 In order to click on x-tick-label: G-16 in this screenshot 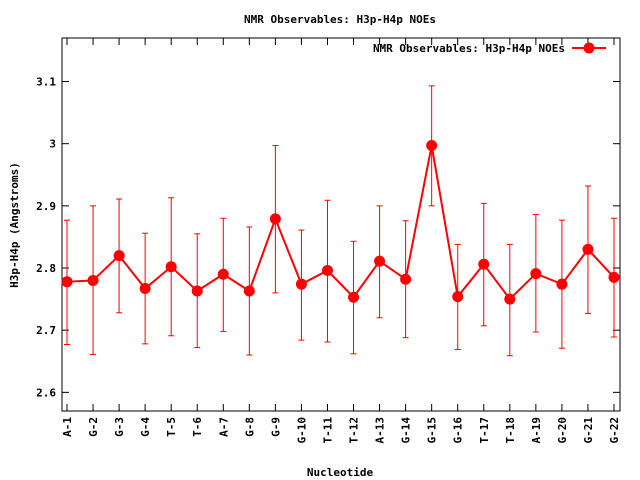, I will do `click(458, 430)`.